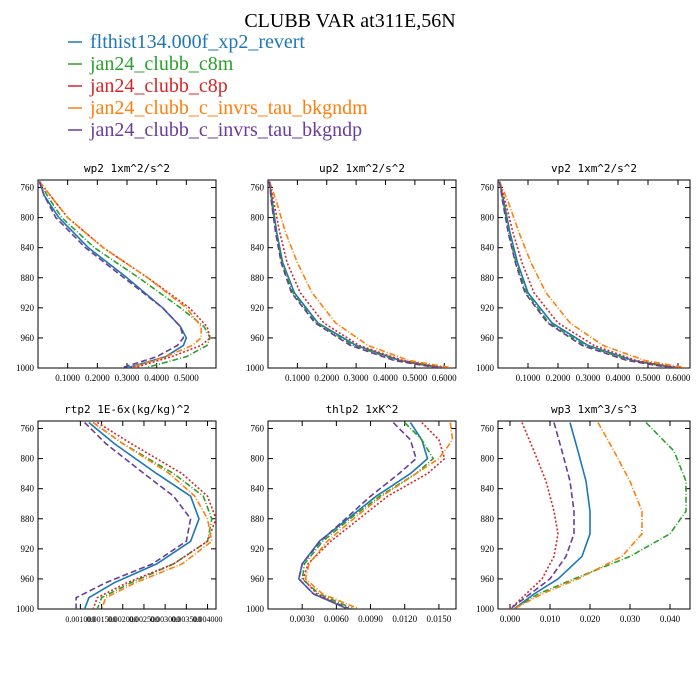 The image size is (700, 700). What do you see at coordinates (550, 619) in the screenshot?
I see `x-tick-label: 0.010` at bounding box center [550, 619].